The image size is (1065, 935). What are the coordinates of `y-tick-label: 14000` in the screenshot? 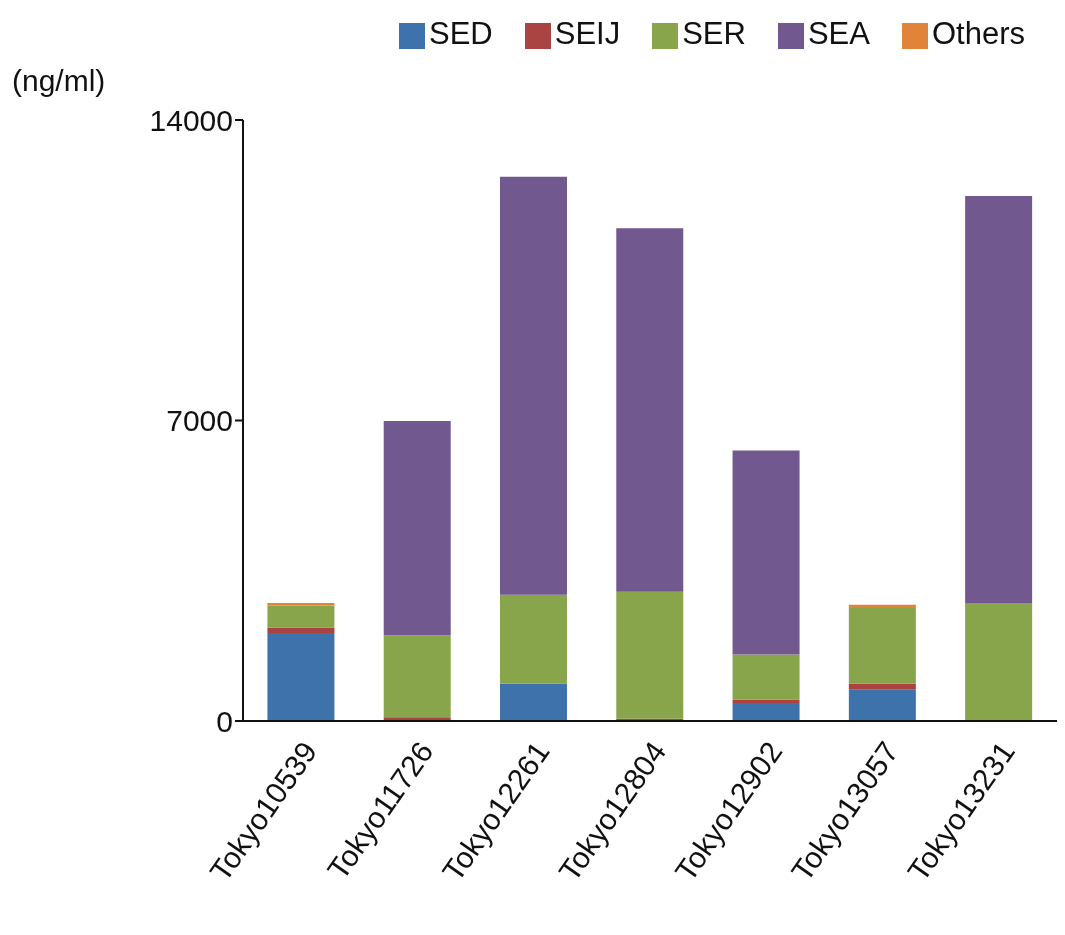 It's located at (191, 120).